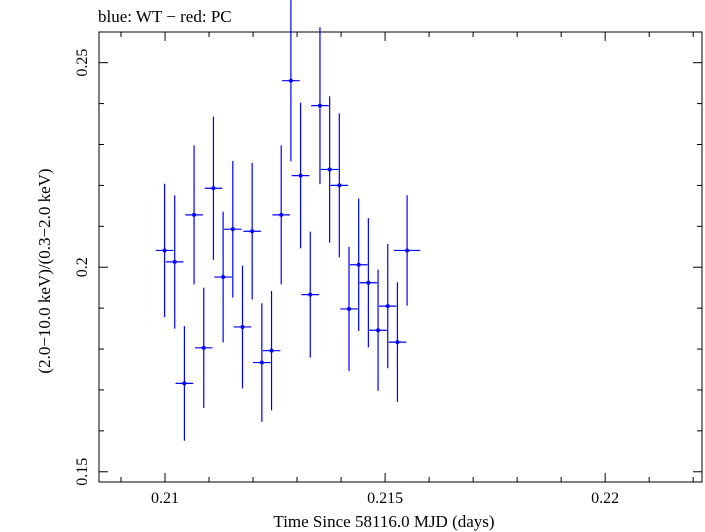 The width and height of the screenshot is (705, 532). What do you see at coordinates (82, 63) in the screenshot?
I see `y-tick-label: 0.25` at bounding box center [82, 63].